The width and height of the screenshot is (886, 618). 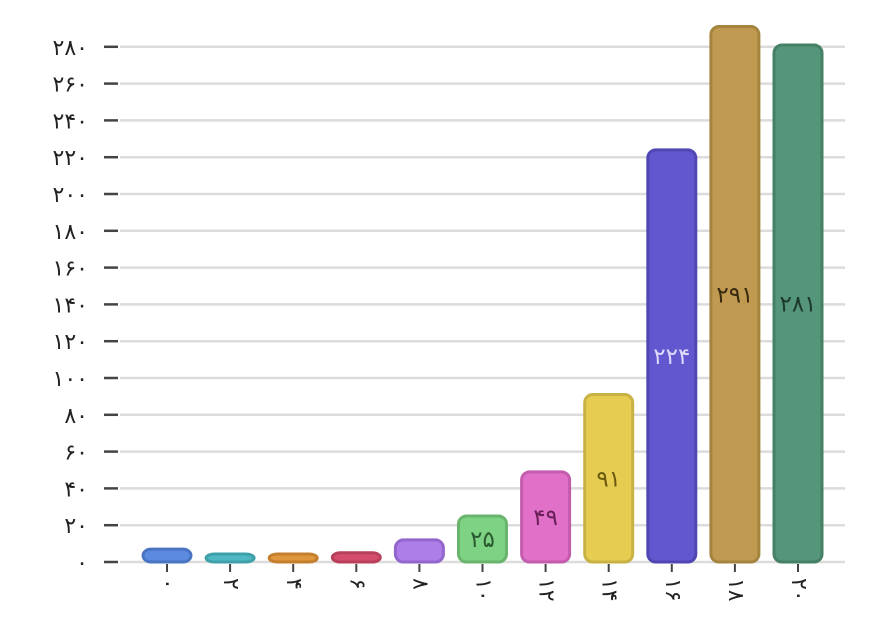 I want to click on x-tick-label: ۱۰, so click(x=483, y=590).